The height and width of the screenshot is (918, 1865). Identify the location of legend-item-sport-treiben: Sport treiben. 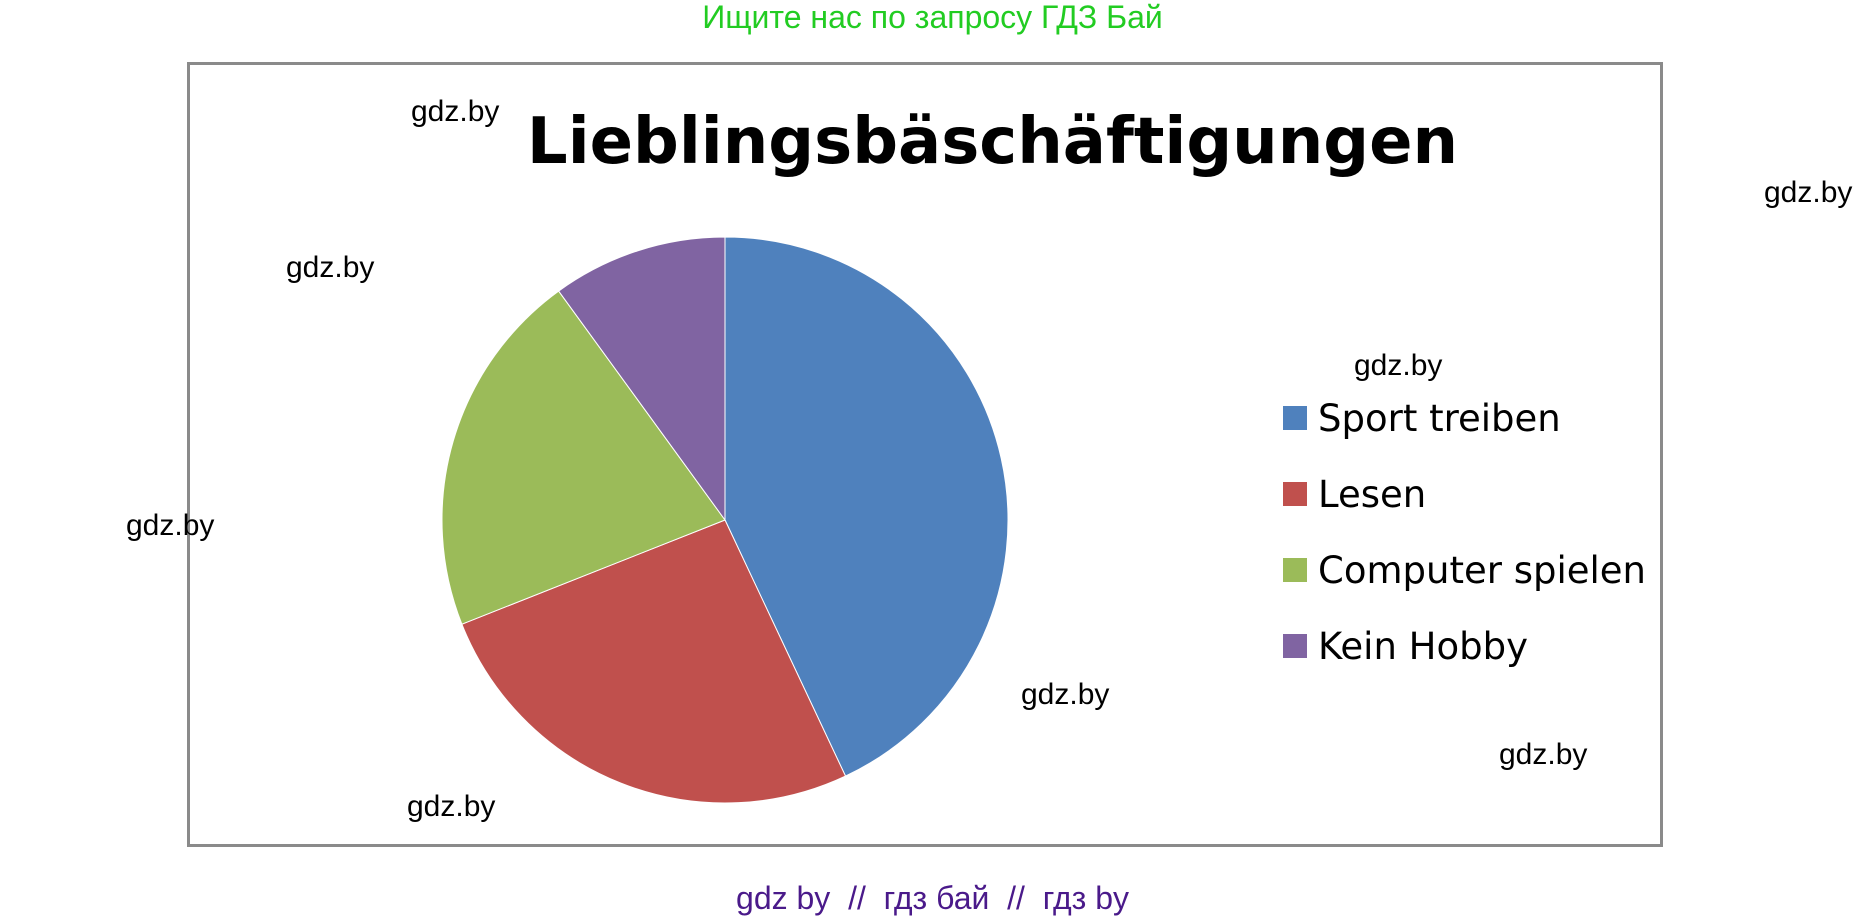
(1464, 418).